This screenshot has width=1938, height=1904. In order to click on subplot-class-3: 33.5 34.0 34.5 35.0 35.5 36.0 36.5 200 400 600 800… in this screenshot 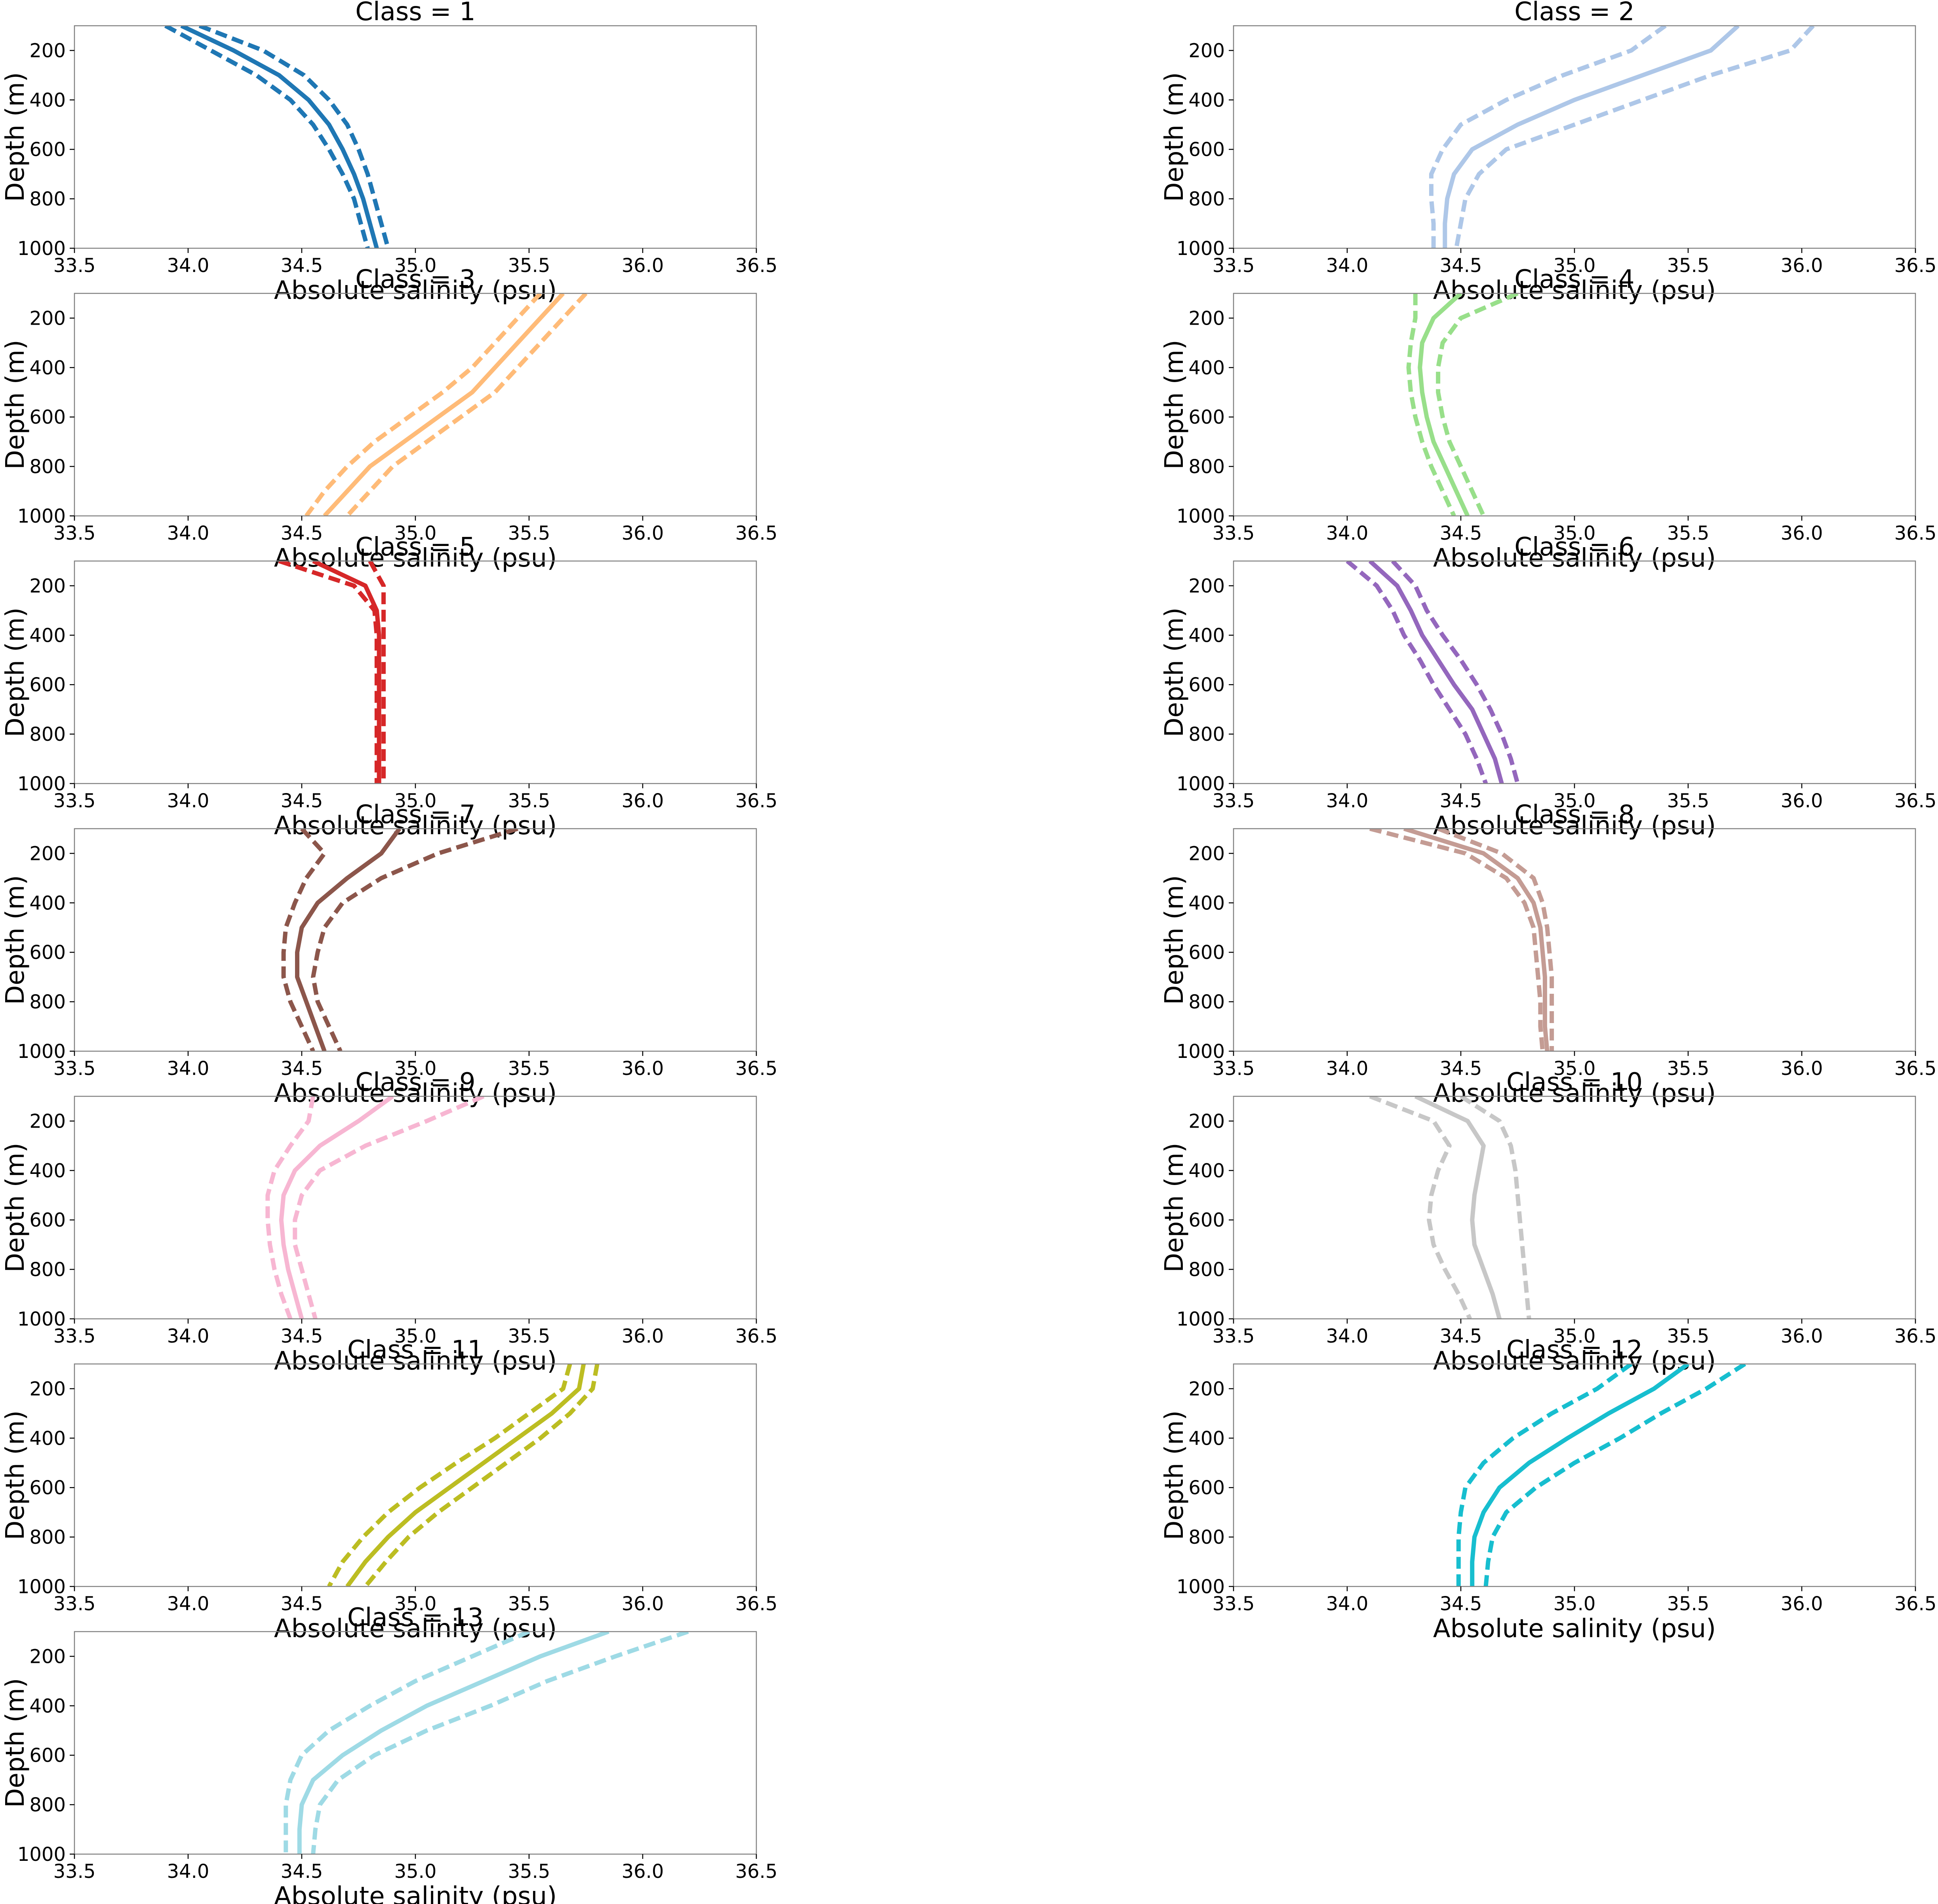, I will do `click(389, 419)`.